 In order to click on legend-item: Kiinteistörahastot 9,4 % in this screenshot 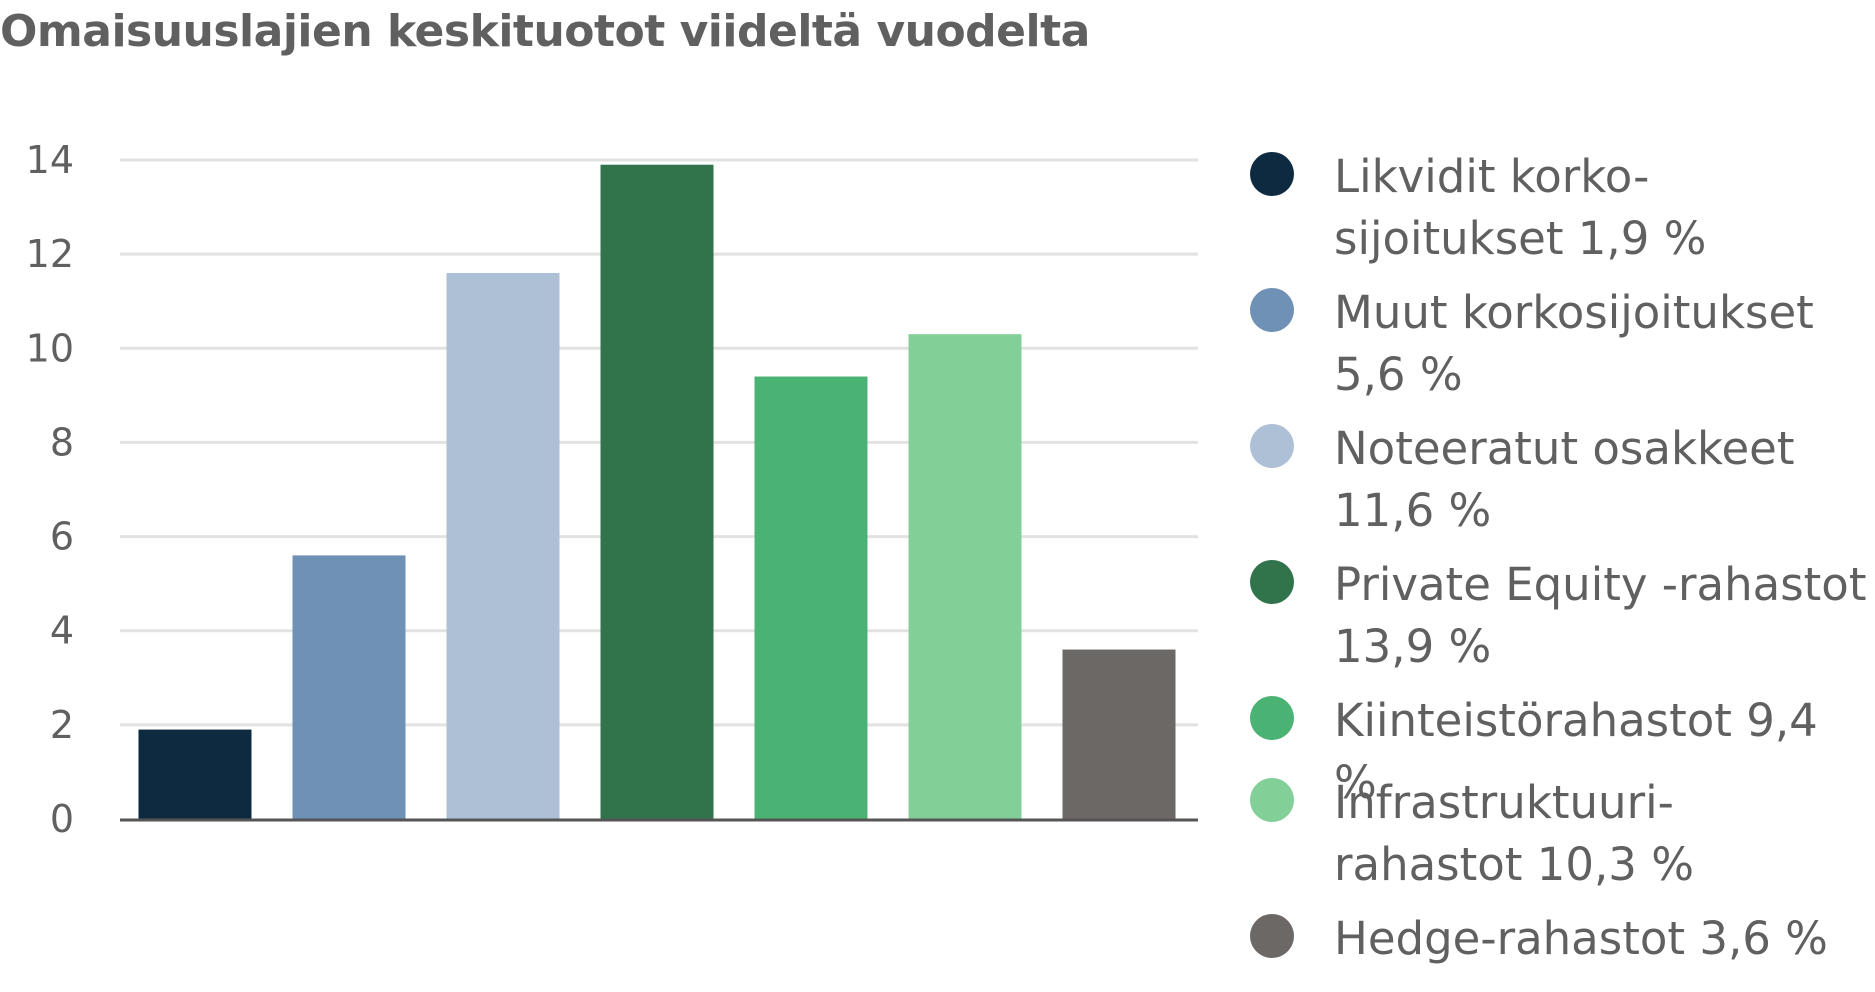, I will do `click(1560, 749)`.